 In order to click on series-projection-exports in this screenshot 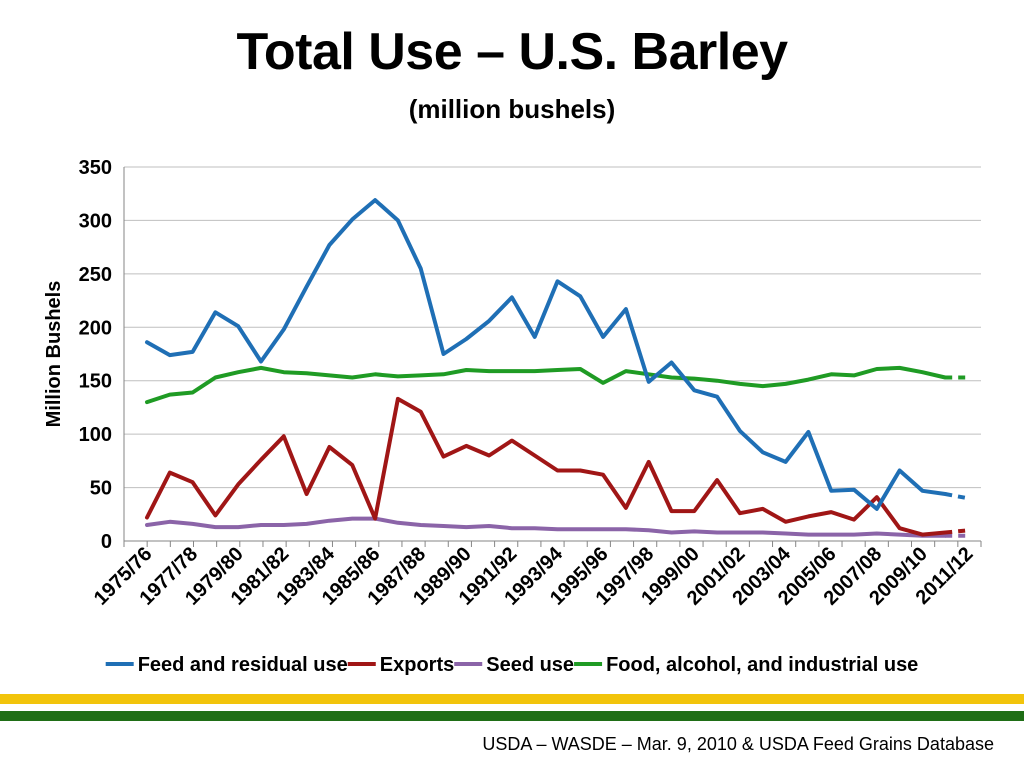, I will do `click(957, 531)`.